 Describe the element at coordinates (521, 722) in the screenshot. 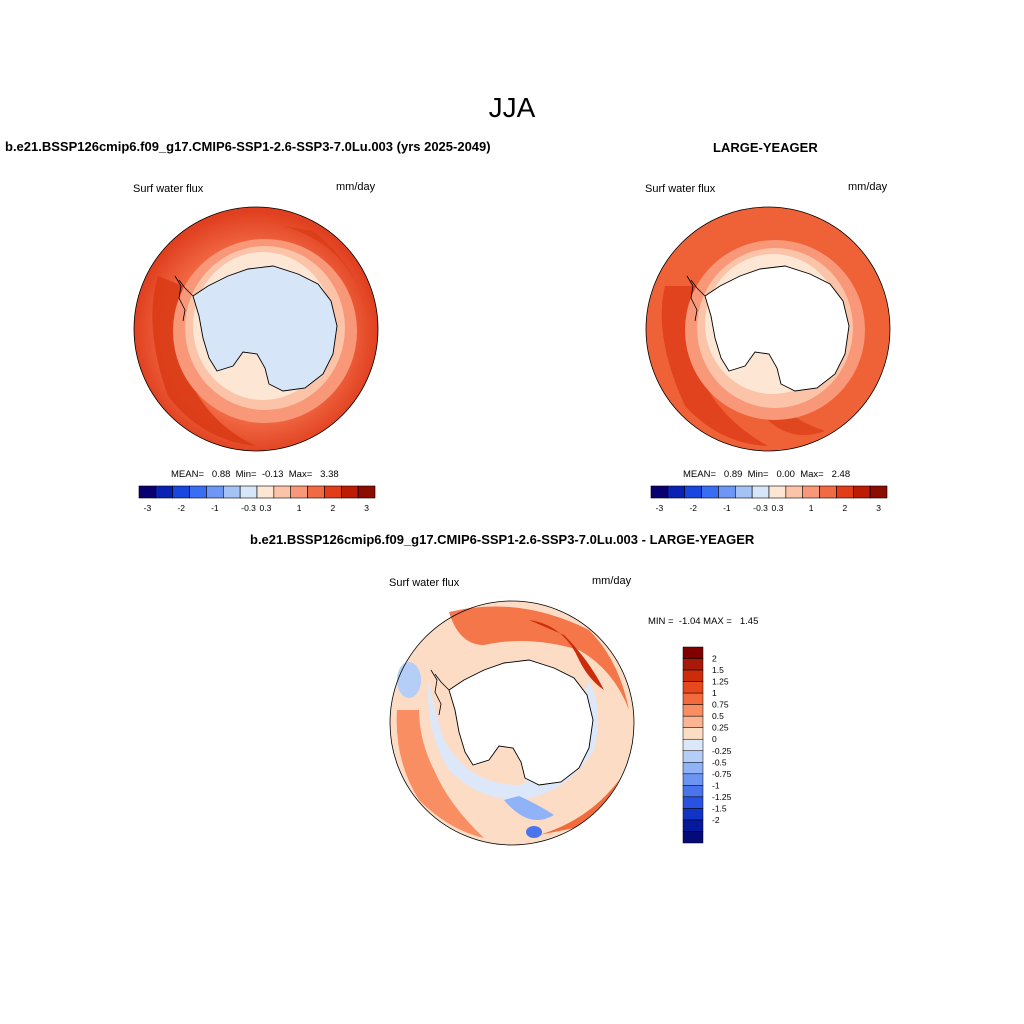

I see `panel3-antarctica-continent` at that location.